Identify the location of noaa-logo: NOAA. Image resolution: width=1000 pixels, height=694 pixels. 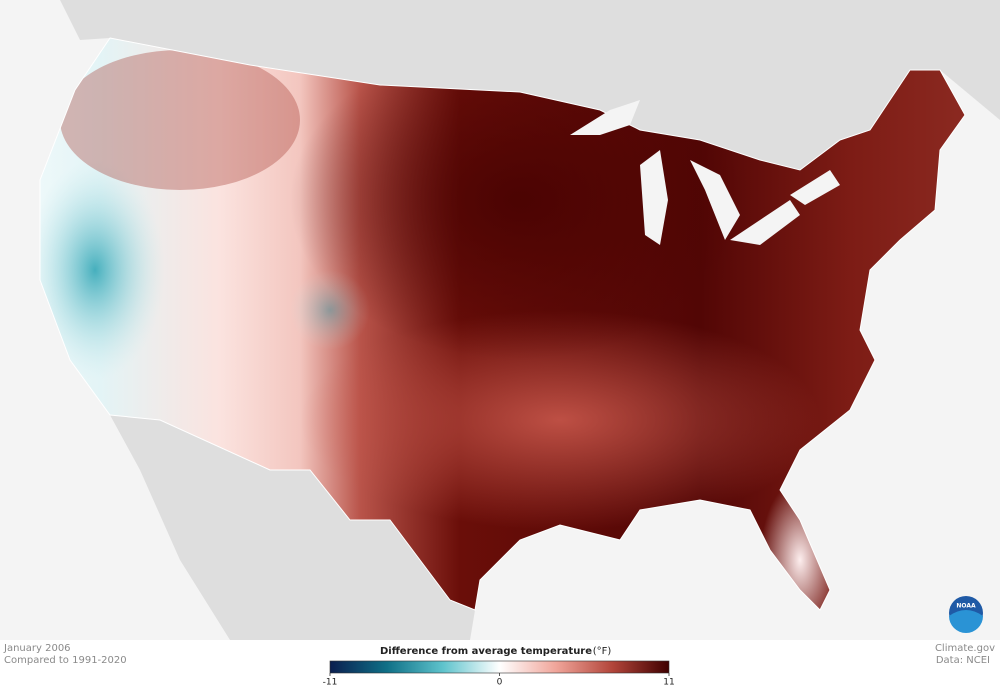
(966, 614).